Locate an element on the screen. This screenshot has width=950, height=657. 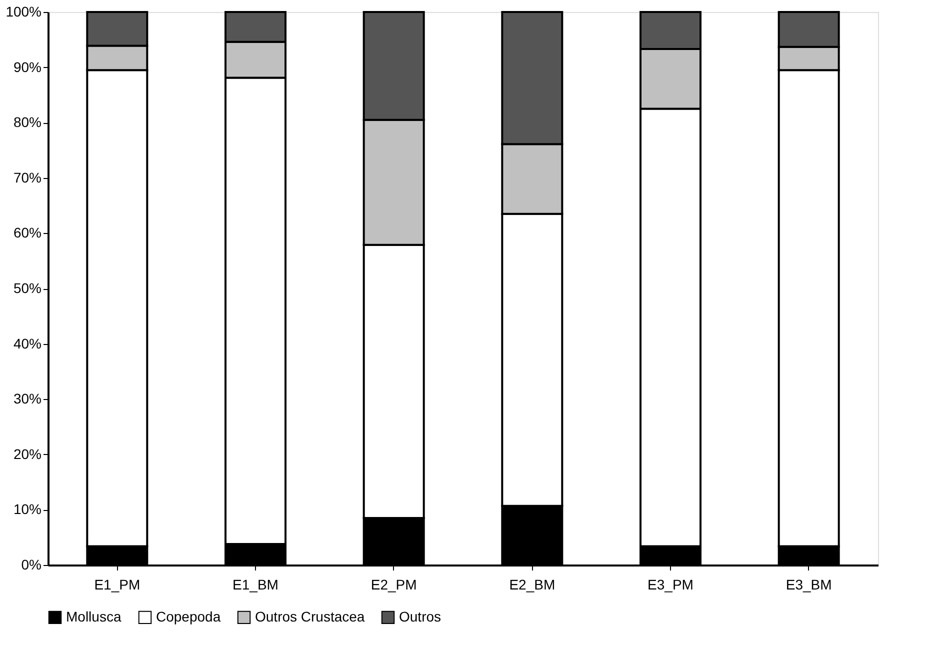
x-tick-label: E3_BM is located at coordinates (809, 584).